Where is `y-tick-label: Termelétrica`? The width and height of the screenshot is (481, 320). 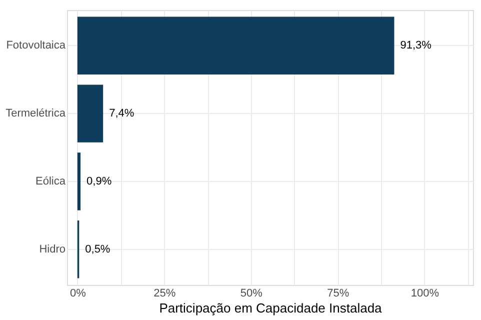
y-tick-label: Termelétrica is located at coordinates (36, 114).